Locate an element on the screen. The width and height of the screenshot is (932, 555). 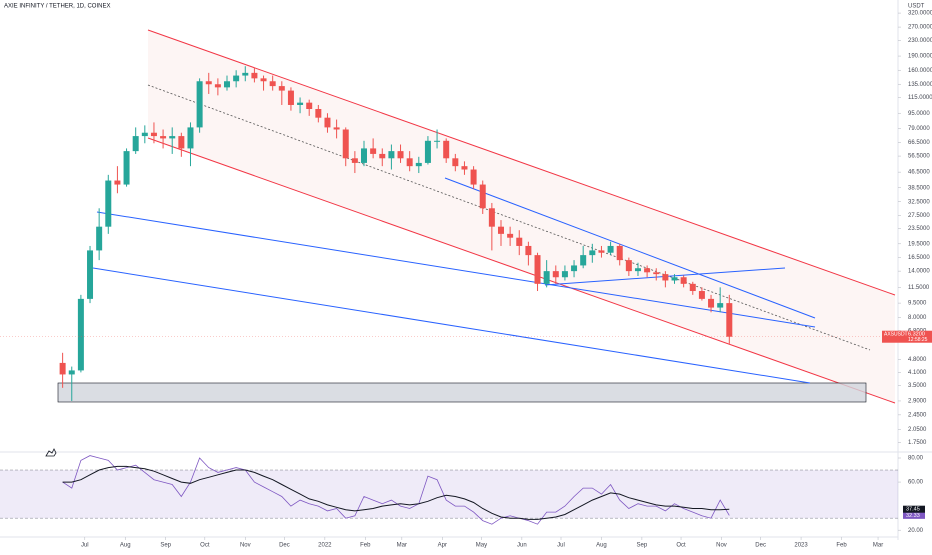
y-tick-label: 320.0000 is located at coordinates (920, 14).